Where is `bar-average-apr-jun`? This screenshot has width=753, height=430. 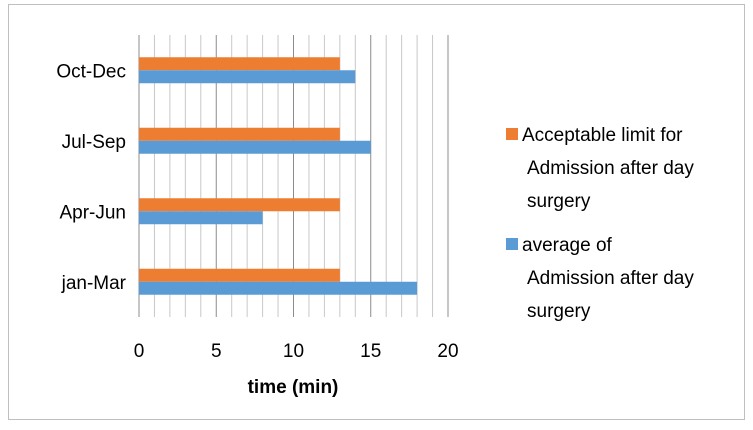
bar-average-apr-jun is located at coordinates (201, 218).